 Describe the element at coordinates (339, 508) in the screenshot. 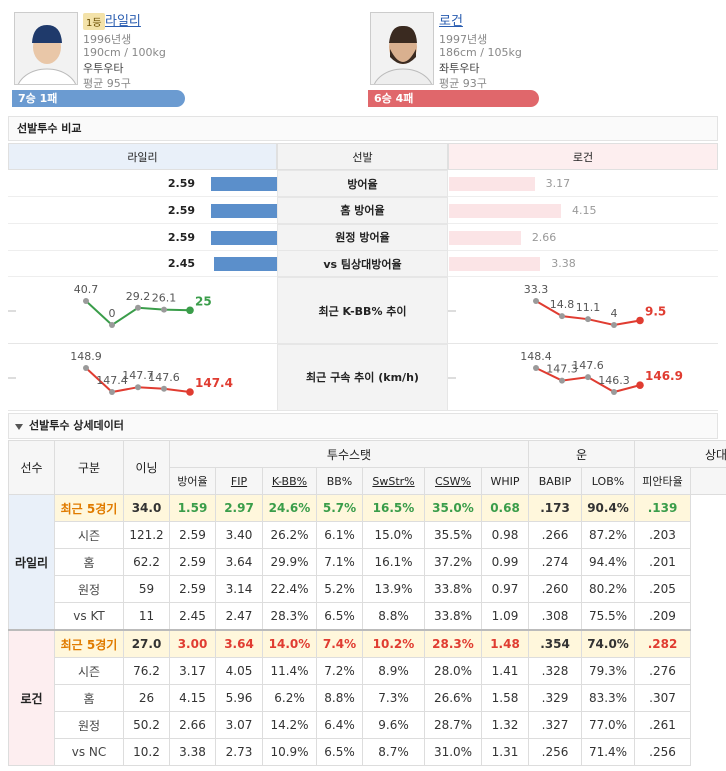

I see `stat-cell: 5.7%` at that location.